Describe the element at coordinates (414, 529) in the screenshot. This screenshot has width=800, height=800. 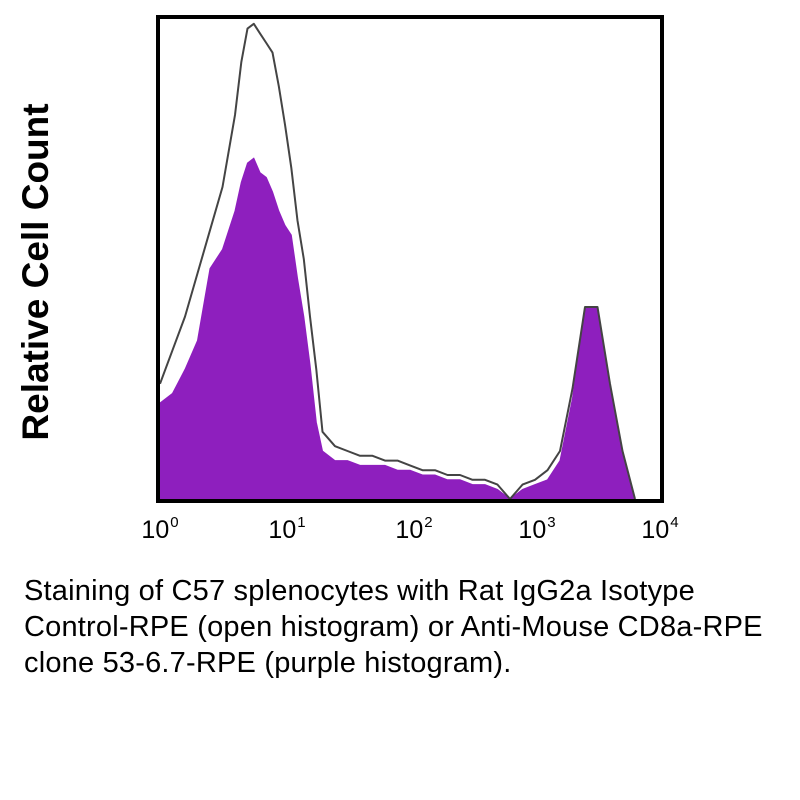
I see `x-tick-label-2: 10²` at that location.